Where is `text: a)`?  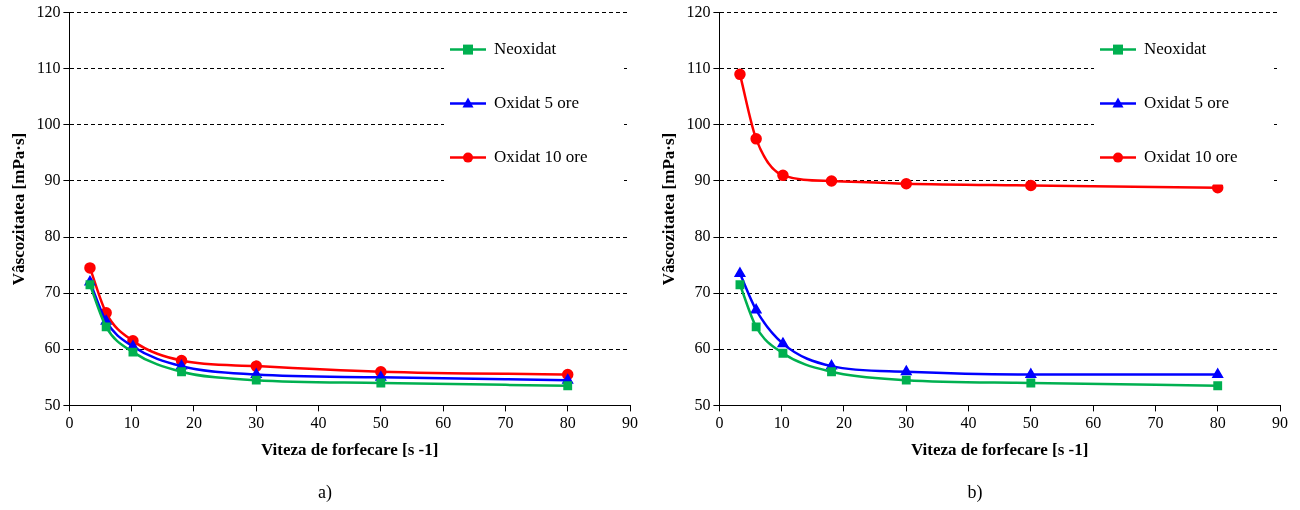 text: a) is located at coordinates (325, 492).